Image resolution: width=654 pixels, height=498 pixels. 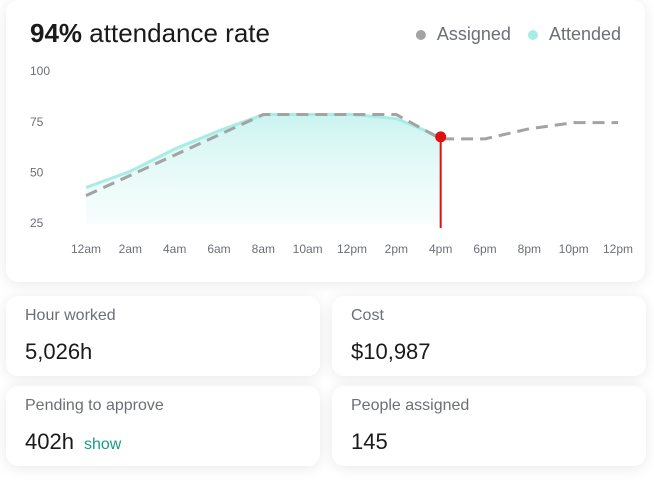 What do you see at coordinates (37, 223) in the screenshot?
I see `y-tick-label: 25` at bounding box center [37, 223].